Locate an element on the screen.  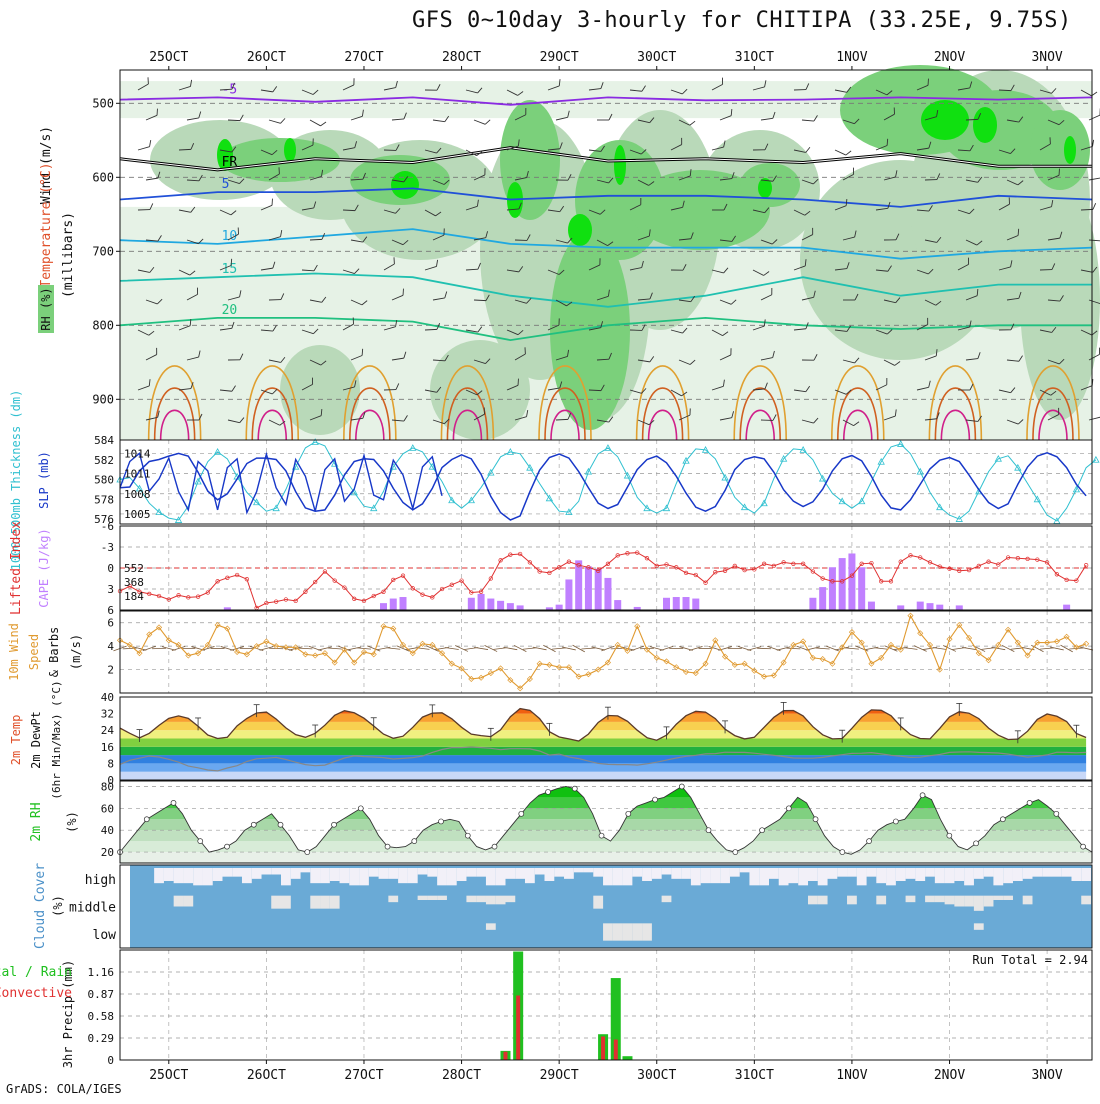
wind-axis-label-3: & Barbs is located at coordinates (54, 652).